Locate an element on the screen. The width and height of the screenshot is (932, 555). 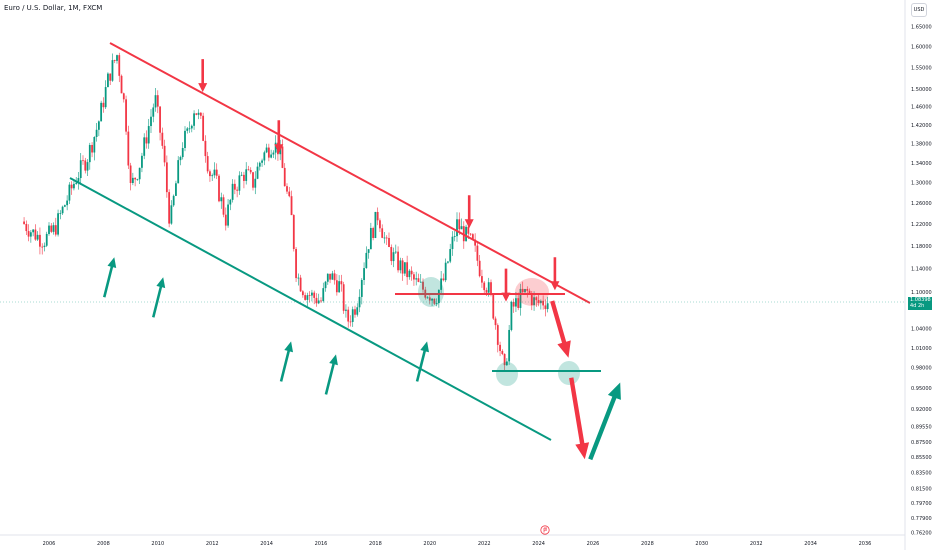
price-axis-label: 0.79700 is located at coordinates (921, 504).